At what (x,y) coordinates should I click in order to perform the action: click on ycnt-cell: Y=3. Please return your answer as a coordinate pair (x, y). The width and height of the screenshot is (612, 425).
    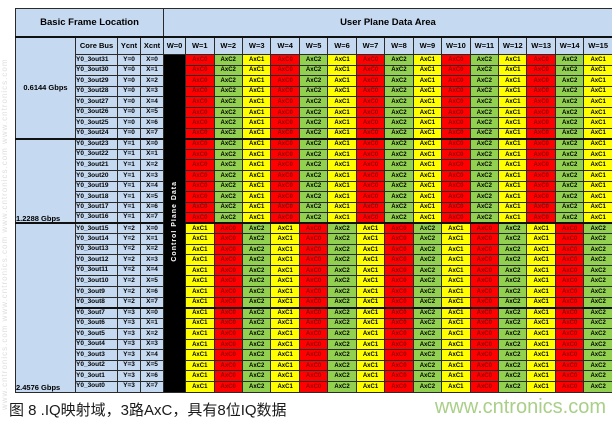
    Looking at the image, I should click on (129, 355).